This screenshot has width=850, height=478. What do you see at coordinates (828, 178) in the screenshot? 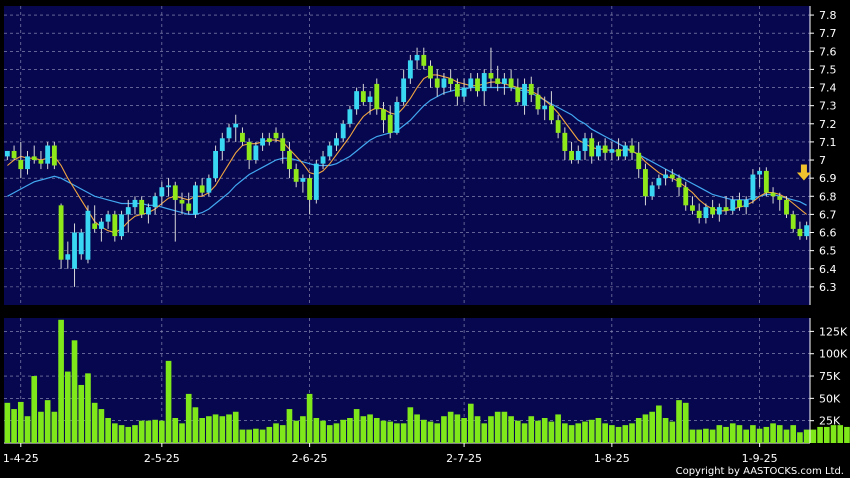
I see `price-tick-label: 6.9` at bounding box center [828, 178].